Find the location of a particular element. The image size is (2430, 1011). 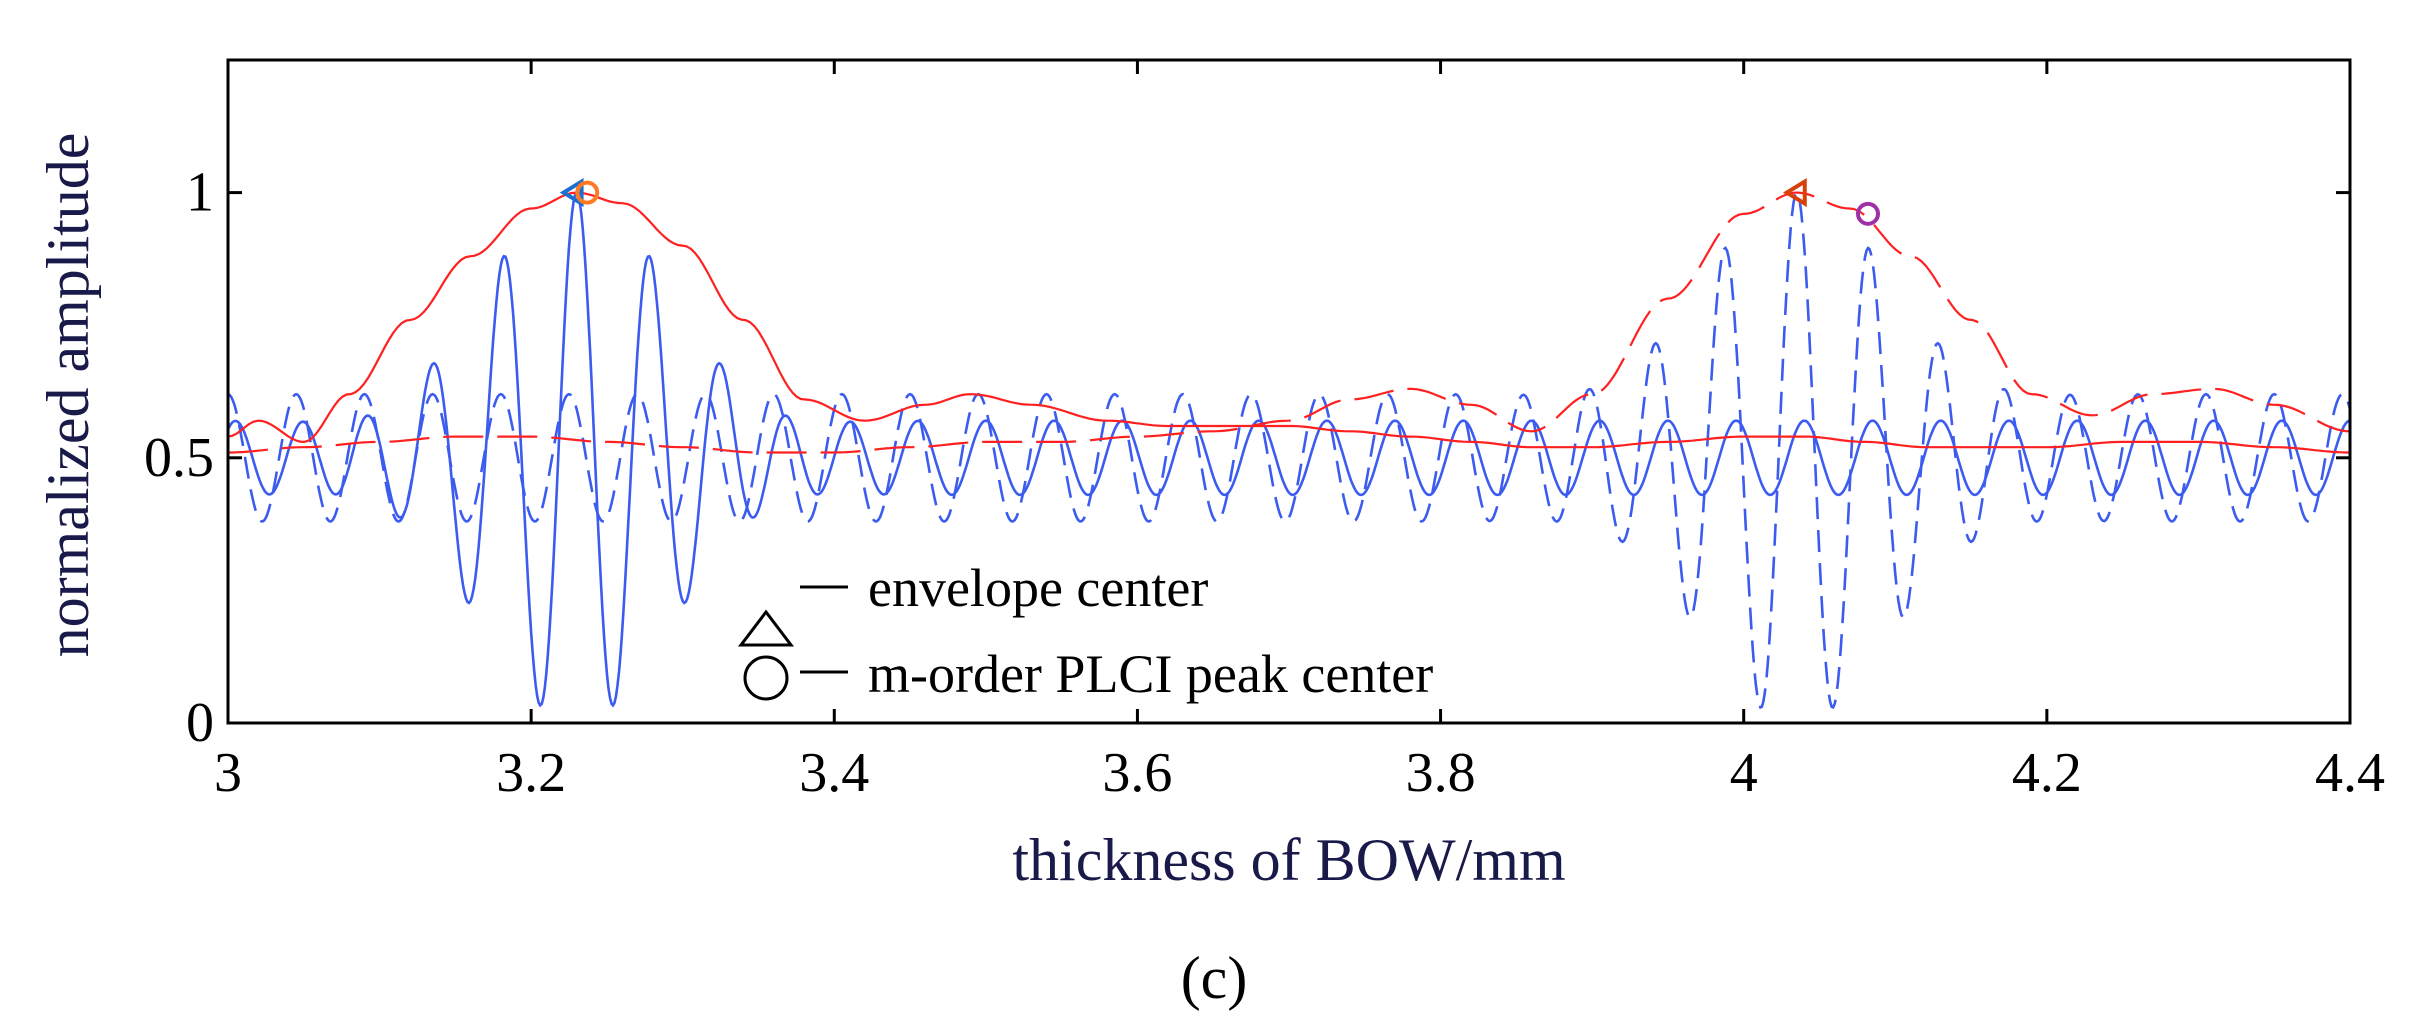

legend: envelope center m-order PLCI peak center is located at coordinates (1085, 631).